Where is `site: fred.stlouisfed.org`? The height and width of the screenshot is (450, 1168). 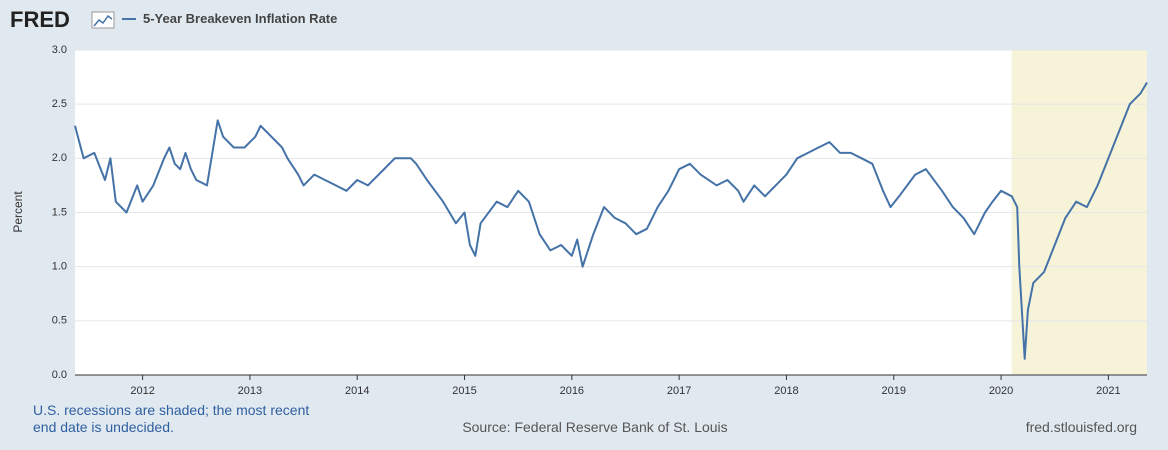
site: fred.stlouisfed.org is located at coordinates (1081, 427).